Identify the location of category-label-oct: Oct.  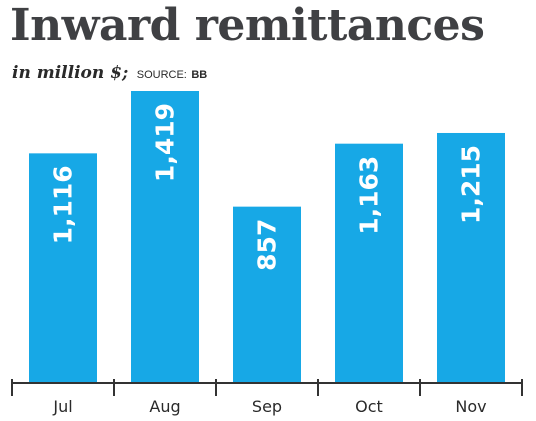
(369, 406).